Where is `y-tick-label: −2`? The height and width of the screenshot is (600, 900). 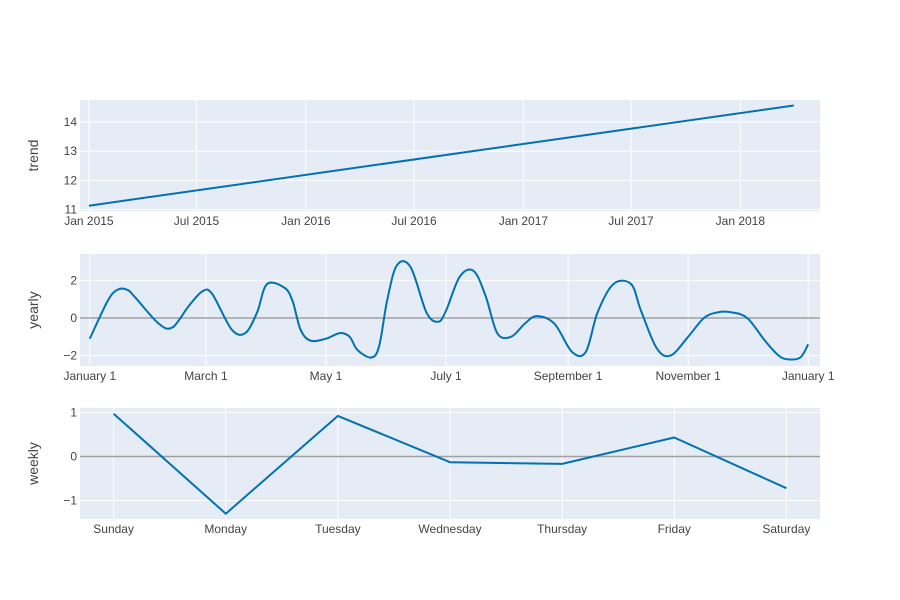 y-tick-label: −2 is located at coordinates (70, 356).